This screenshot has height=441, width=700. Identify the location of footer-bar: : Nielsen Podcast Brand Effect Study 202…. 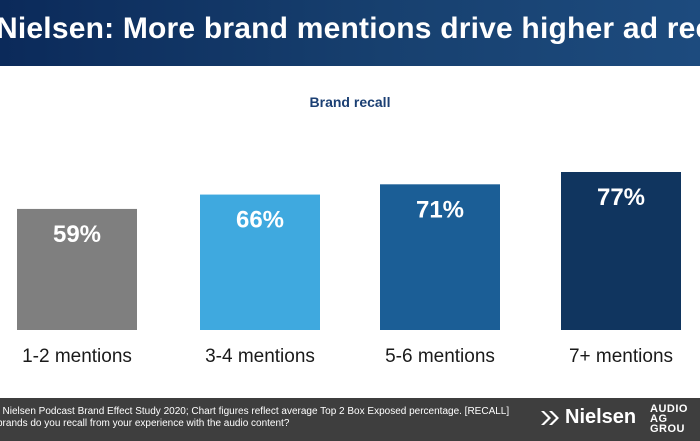
(350, 419).